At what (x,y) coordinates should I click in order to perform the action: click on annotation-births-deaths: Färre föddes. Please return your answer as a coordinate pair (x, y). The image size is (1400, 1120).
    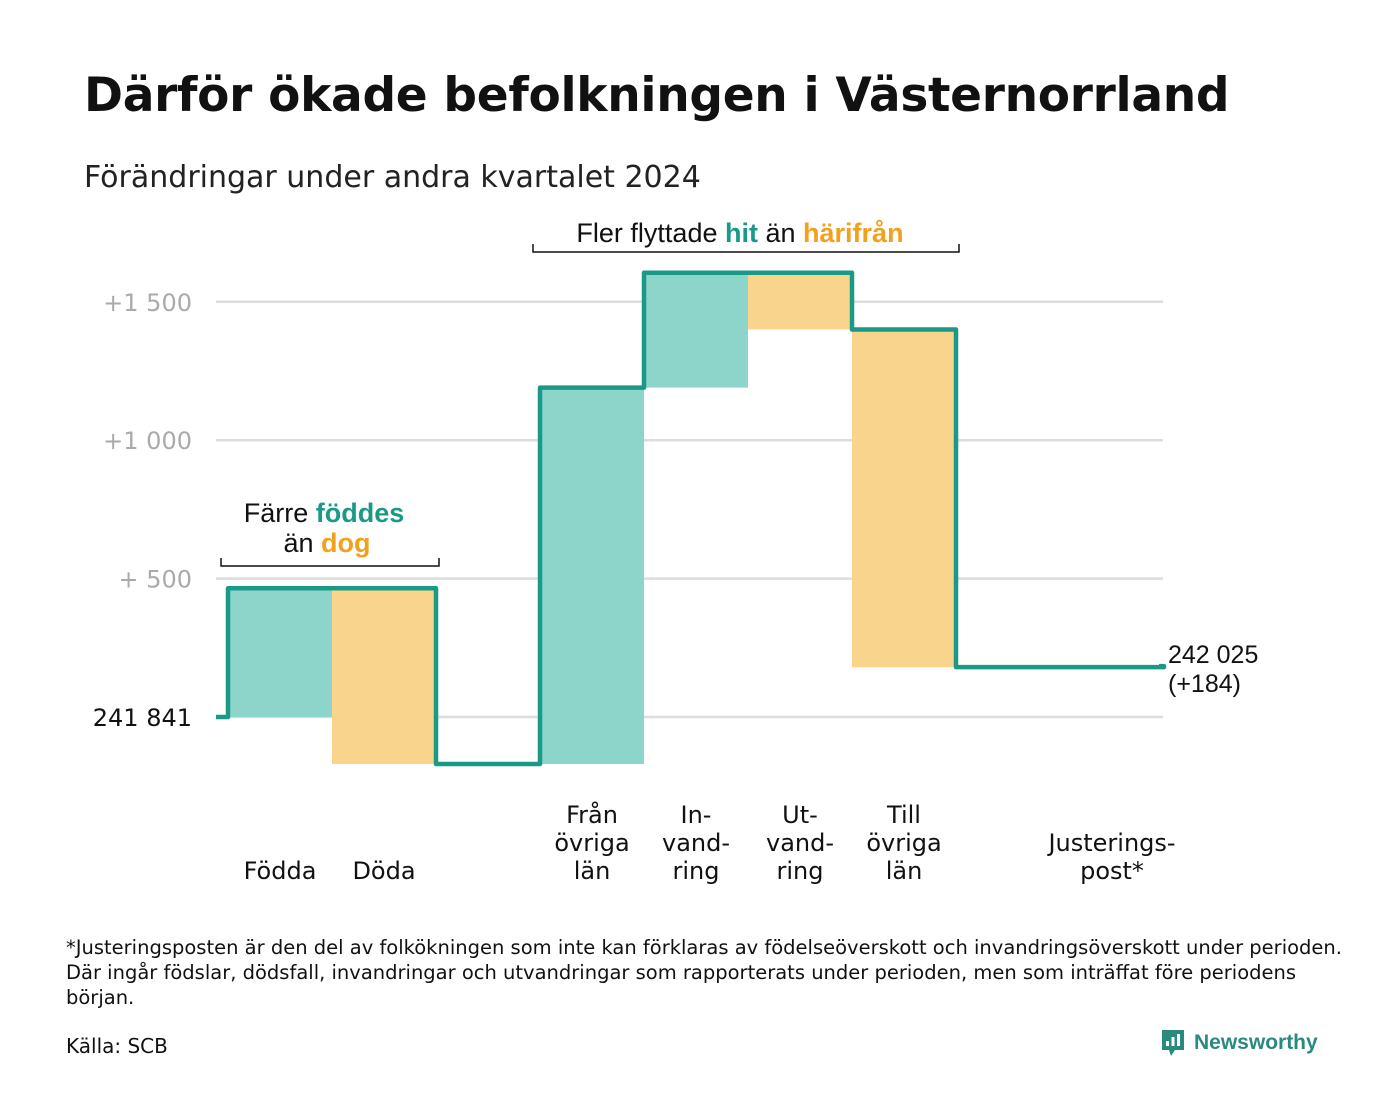
    Looking at the image, I should click on (324, 513).